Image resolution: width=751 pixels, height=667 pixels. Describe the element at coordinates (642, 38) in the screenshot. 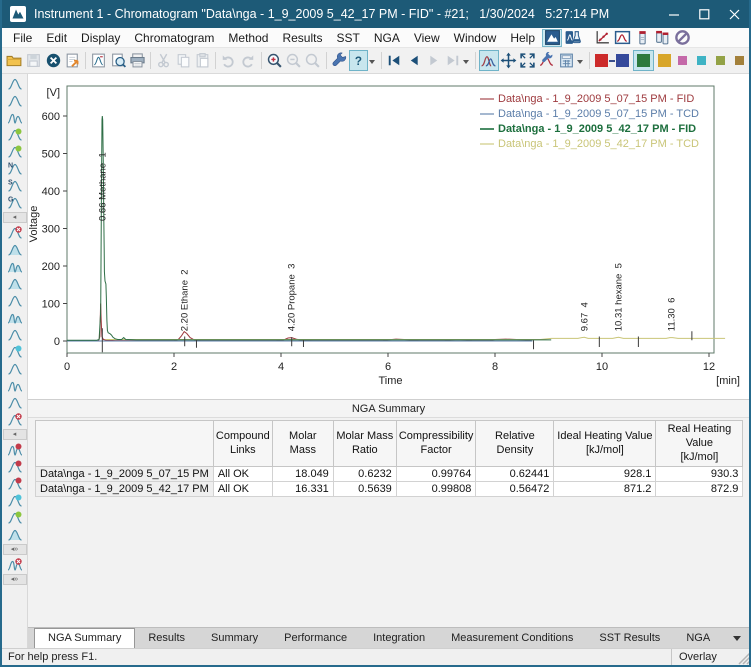

I see `device-monitoring-icon` at that location.